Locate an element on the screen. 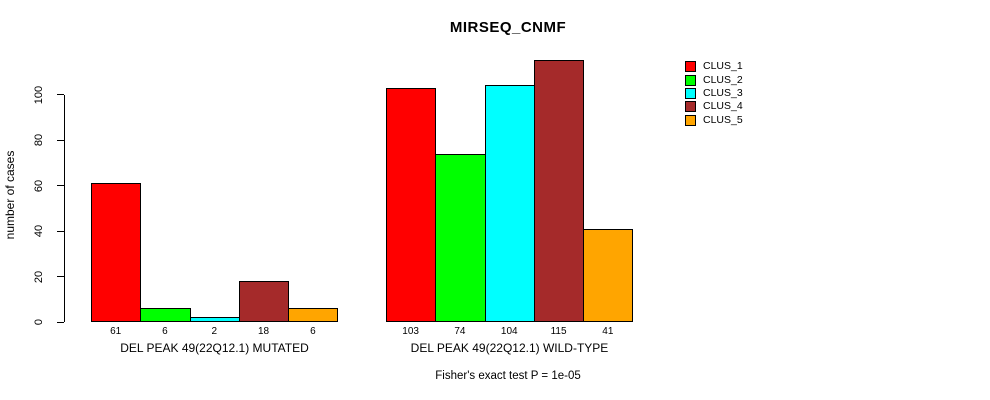  bar-value-label: 74 is located at coordinates (460, 331).